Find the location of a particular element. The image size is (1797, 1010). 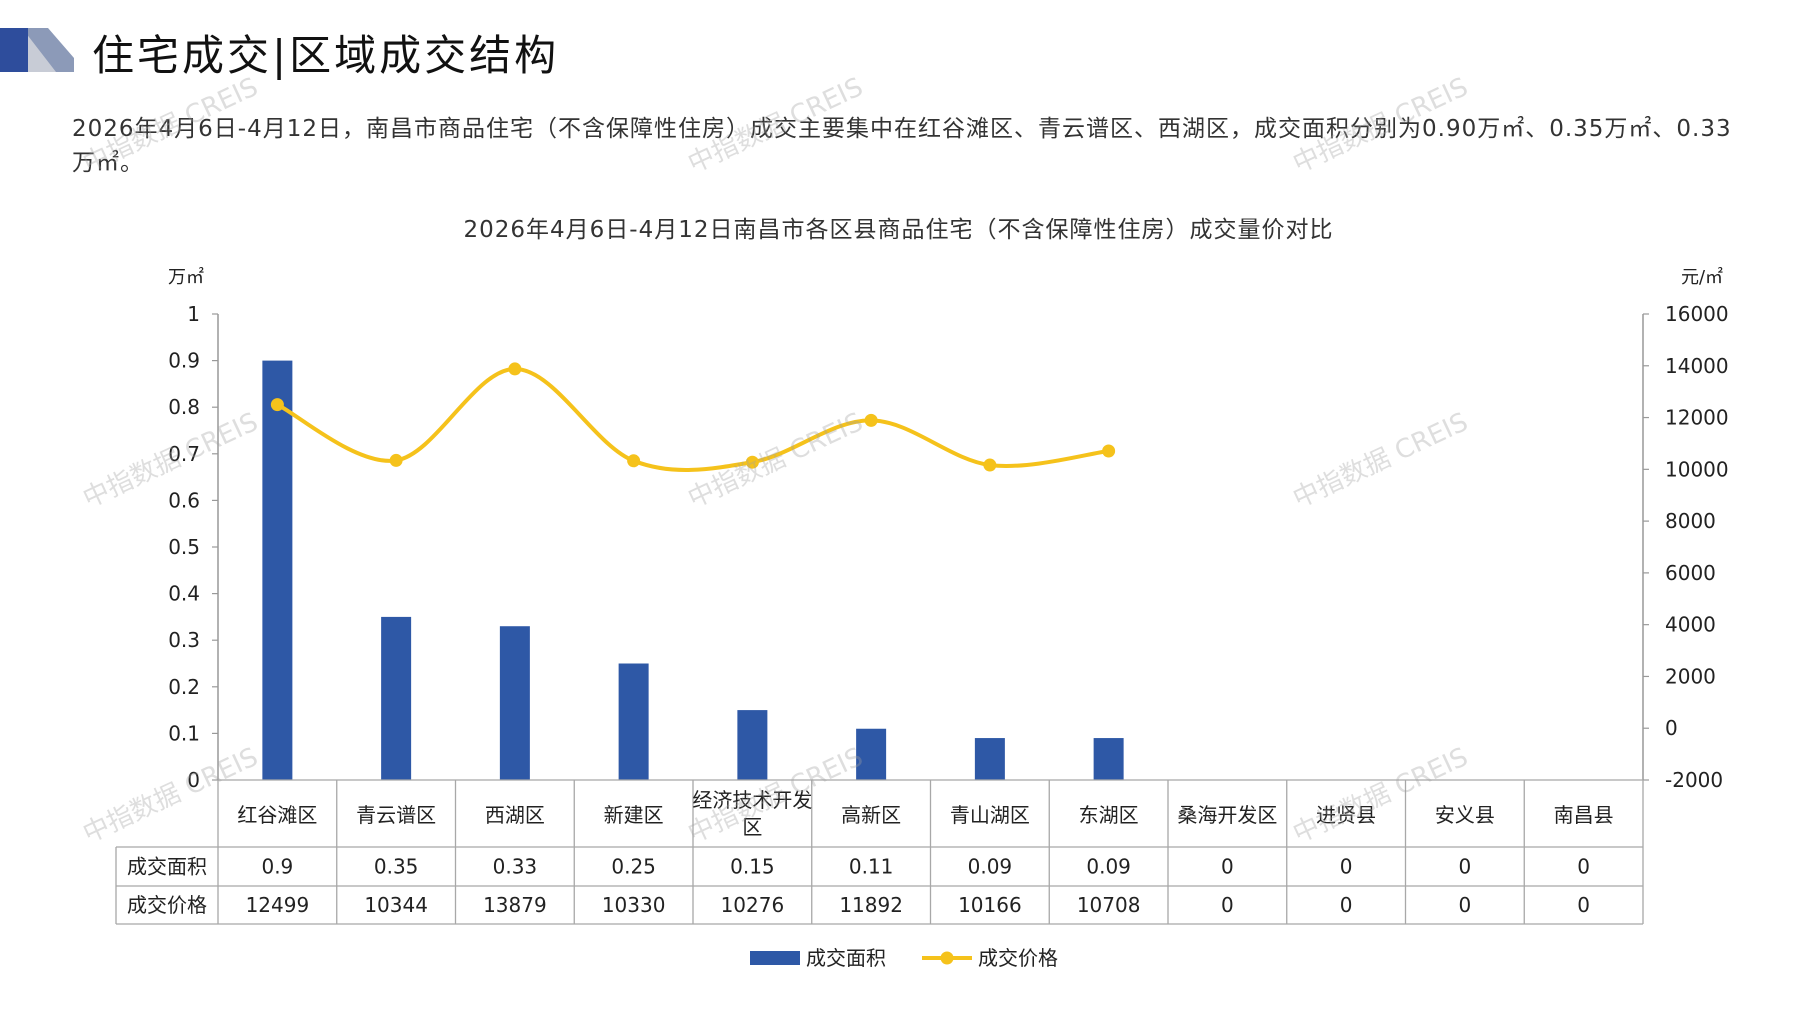

y-tick-label-left: 0.4 is located at coordinates (184, 594).